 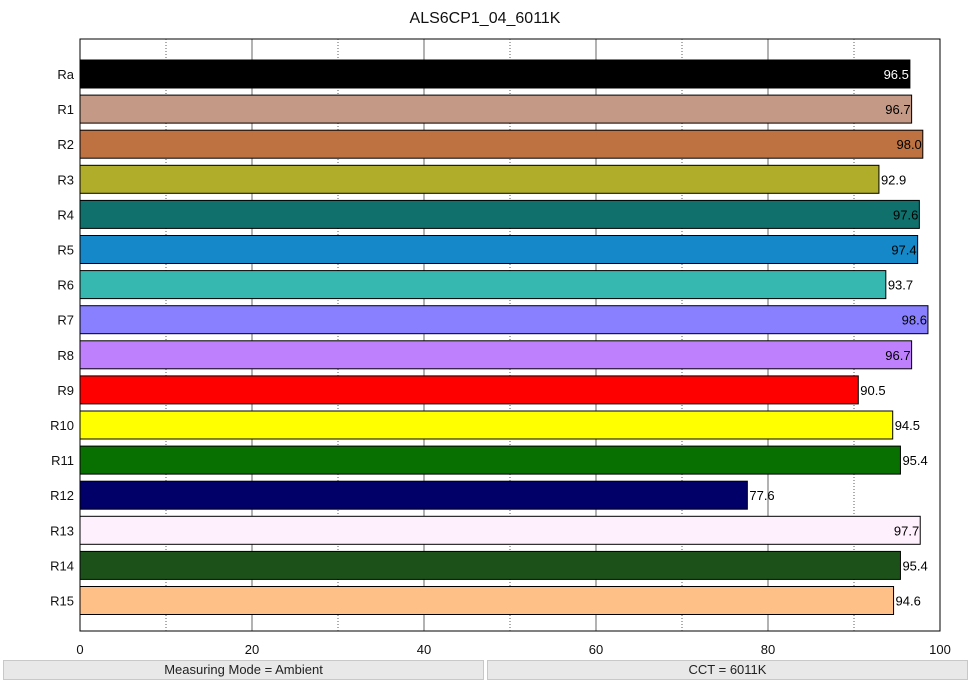 I want to click on category-labels: Ra R1 R2 R3 R4 R5 R6 R7 R8 R9 R10 R11 R12 R13 R14 R15, so click(x=62, y=338).